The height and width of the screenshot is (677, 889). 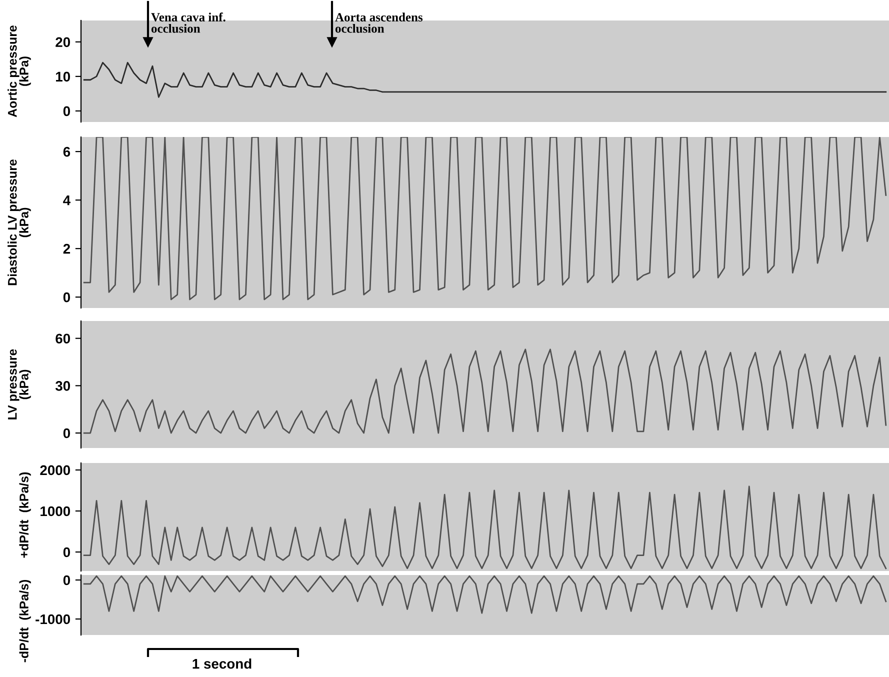 I want to click on text: 1 second, so click(x=222, y=663).